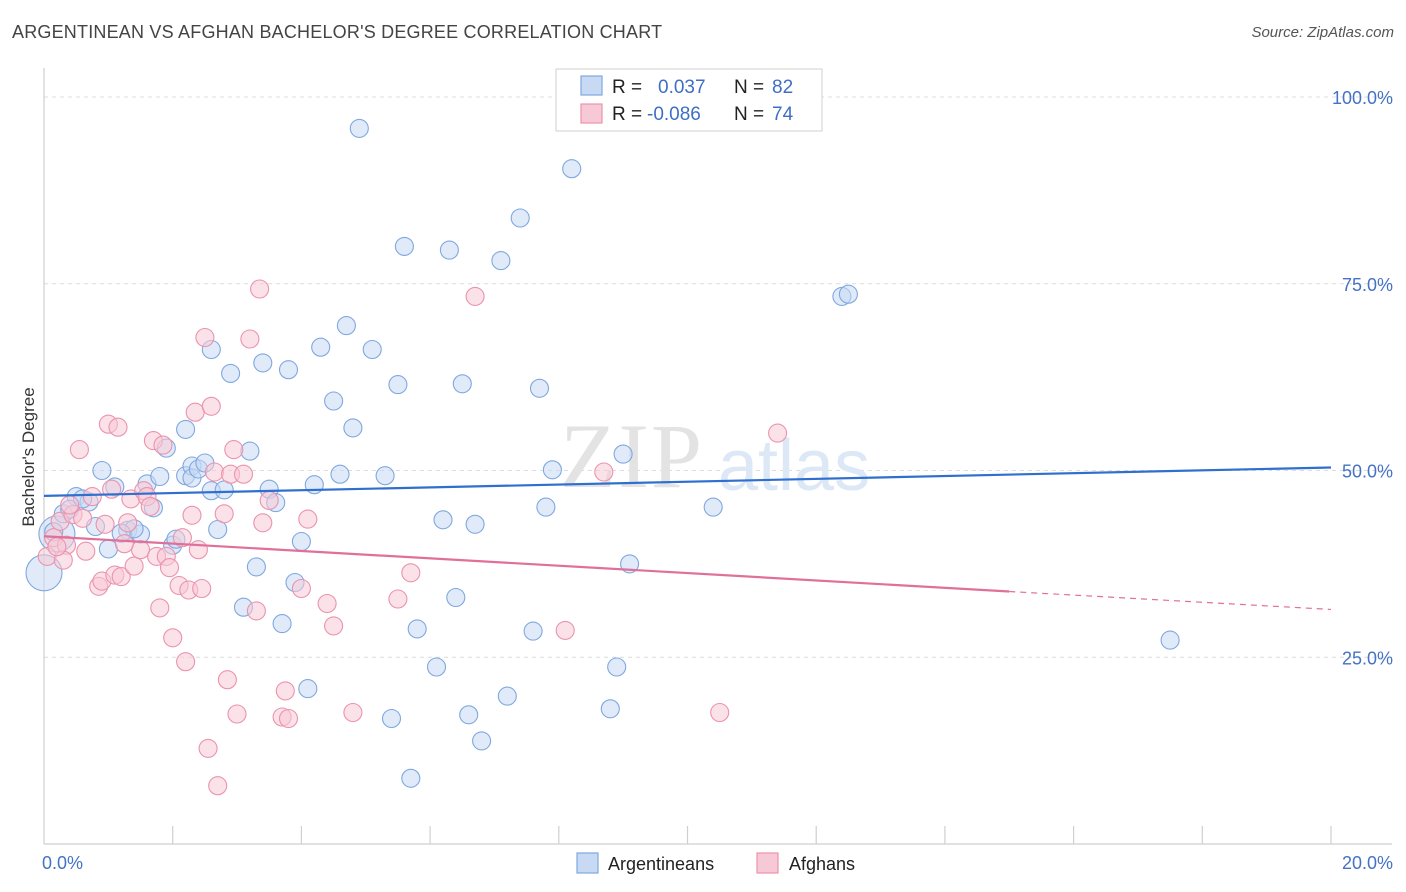 The height and width of the screenshot is (892, 1406). I want to click on legend-swatch-afghans, so click(591, 113).